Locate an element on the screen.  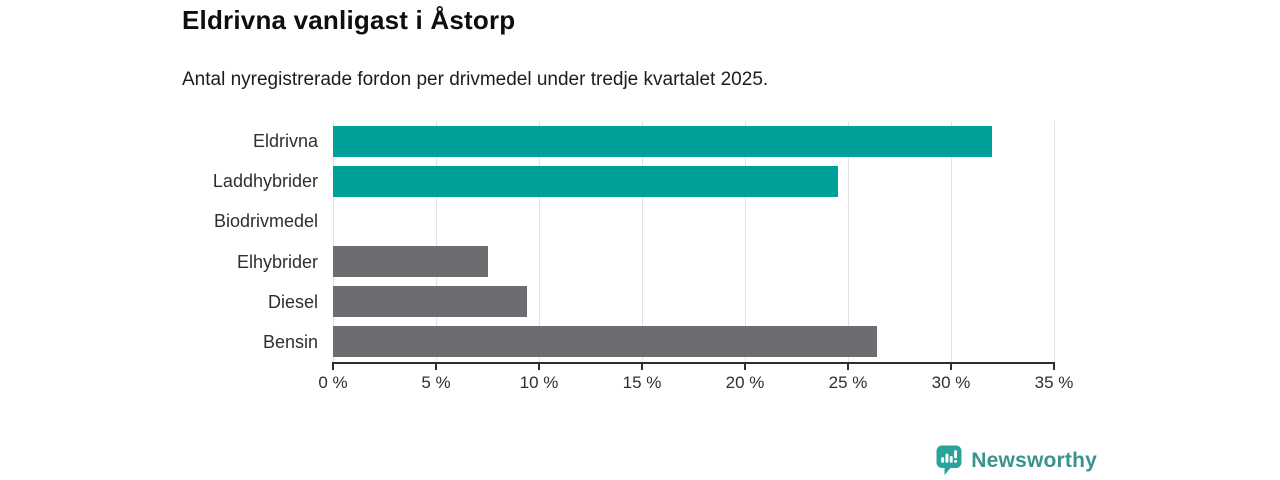
chart-title: Eldrivna vanligast i Åstorp is located at coordinates (349, 20).